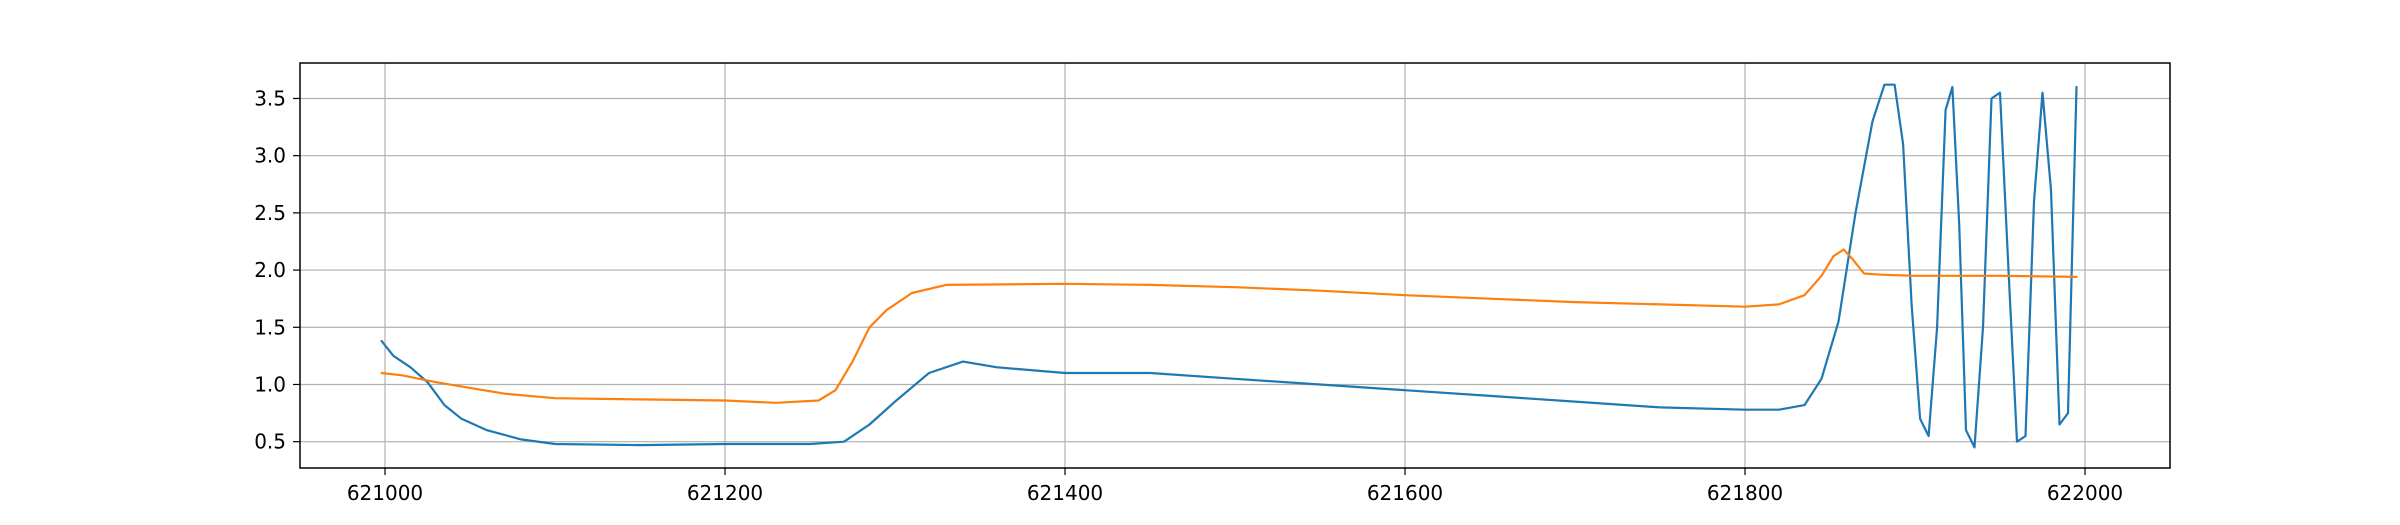 The width and height of the screenshot is (2400, 525). Describe the element at coordinates (270, 270) in the screenshot. I see `y-tick-label: 2.0` at that location.